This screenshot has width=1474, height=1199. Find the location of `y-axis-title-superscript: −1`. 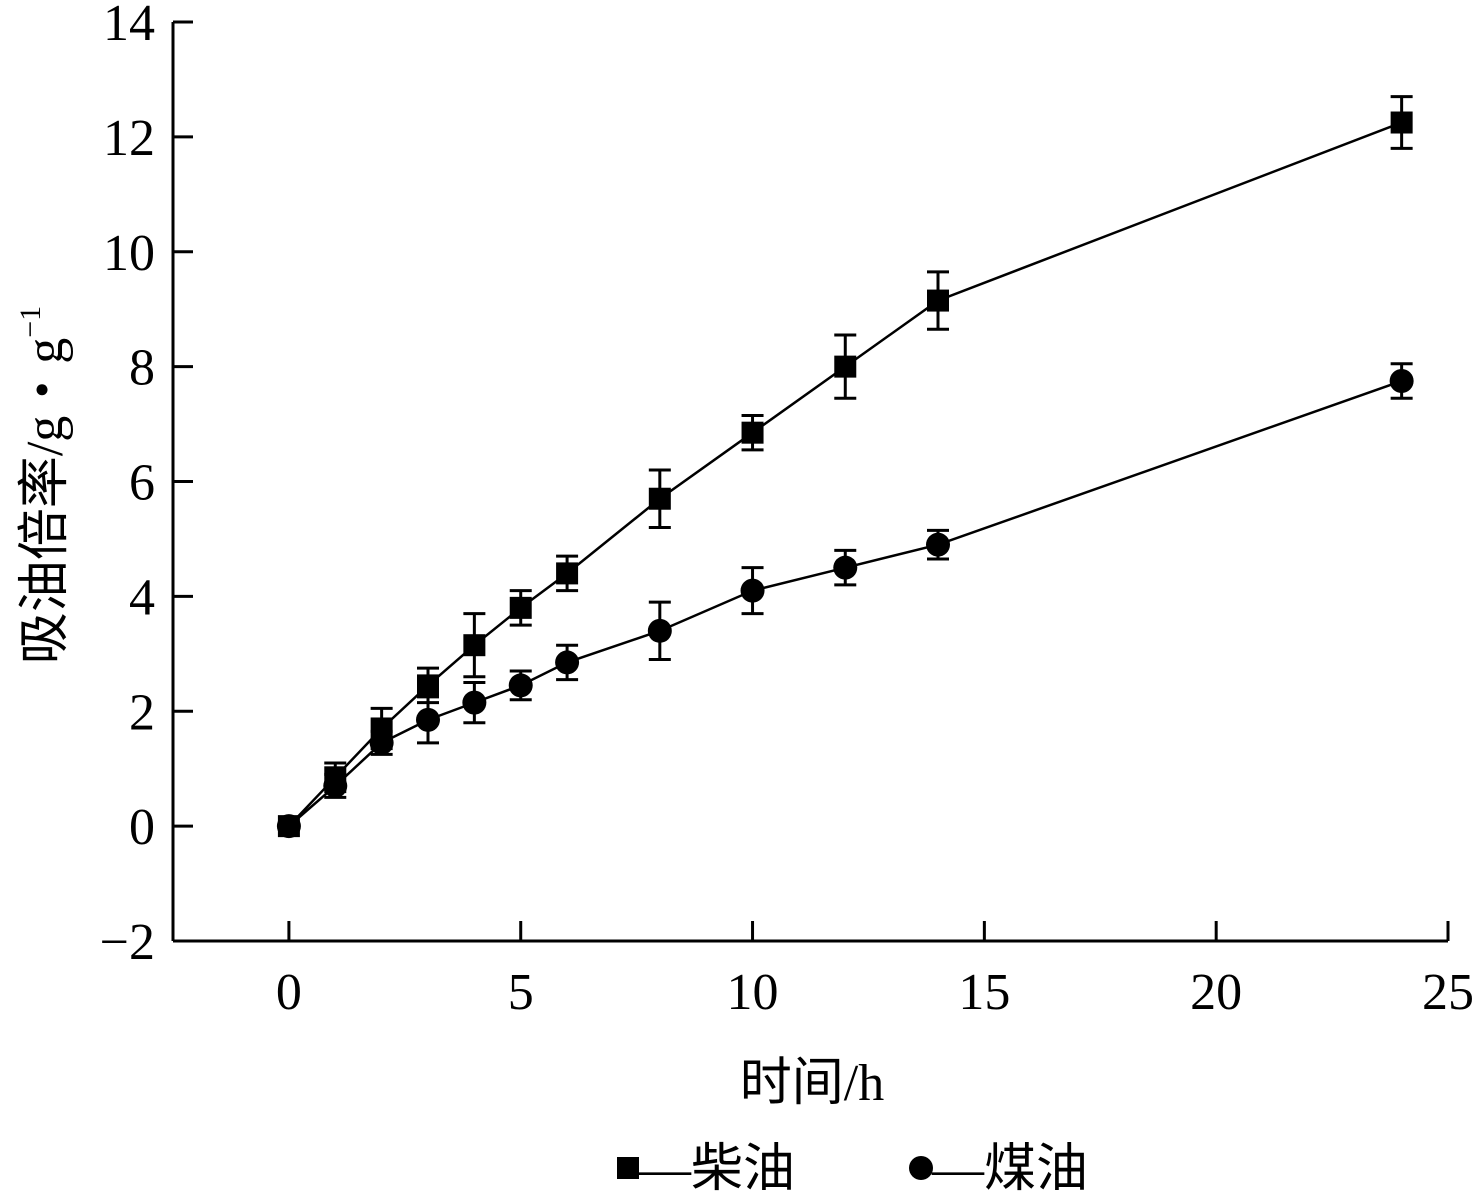

y-axis-title-superscript: −1 is located at coordinates (30, 322).